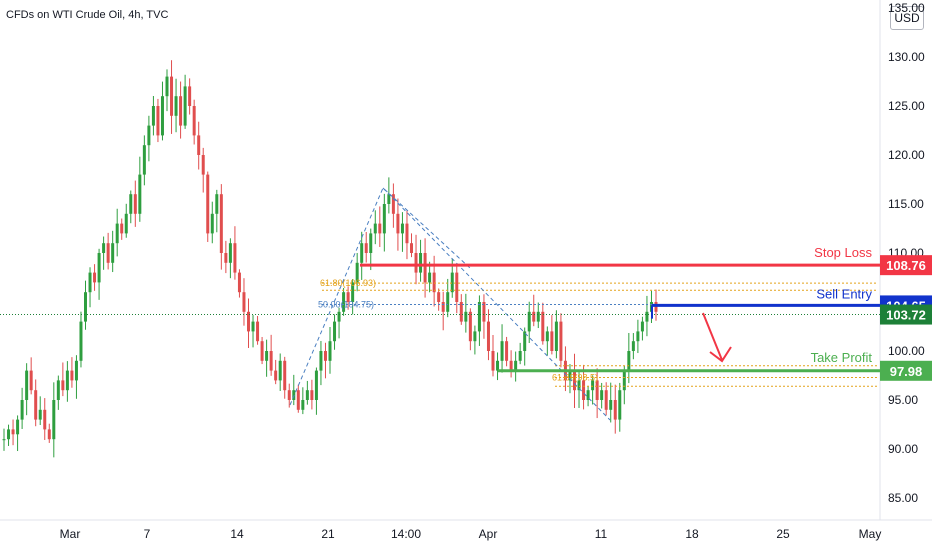 This screenshot has width=932, height=550. Describe the element at coordinates (237, 534) in the screenshot. I see `x-tick-label: 14` at that location.